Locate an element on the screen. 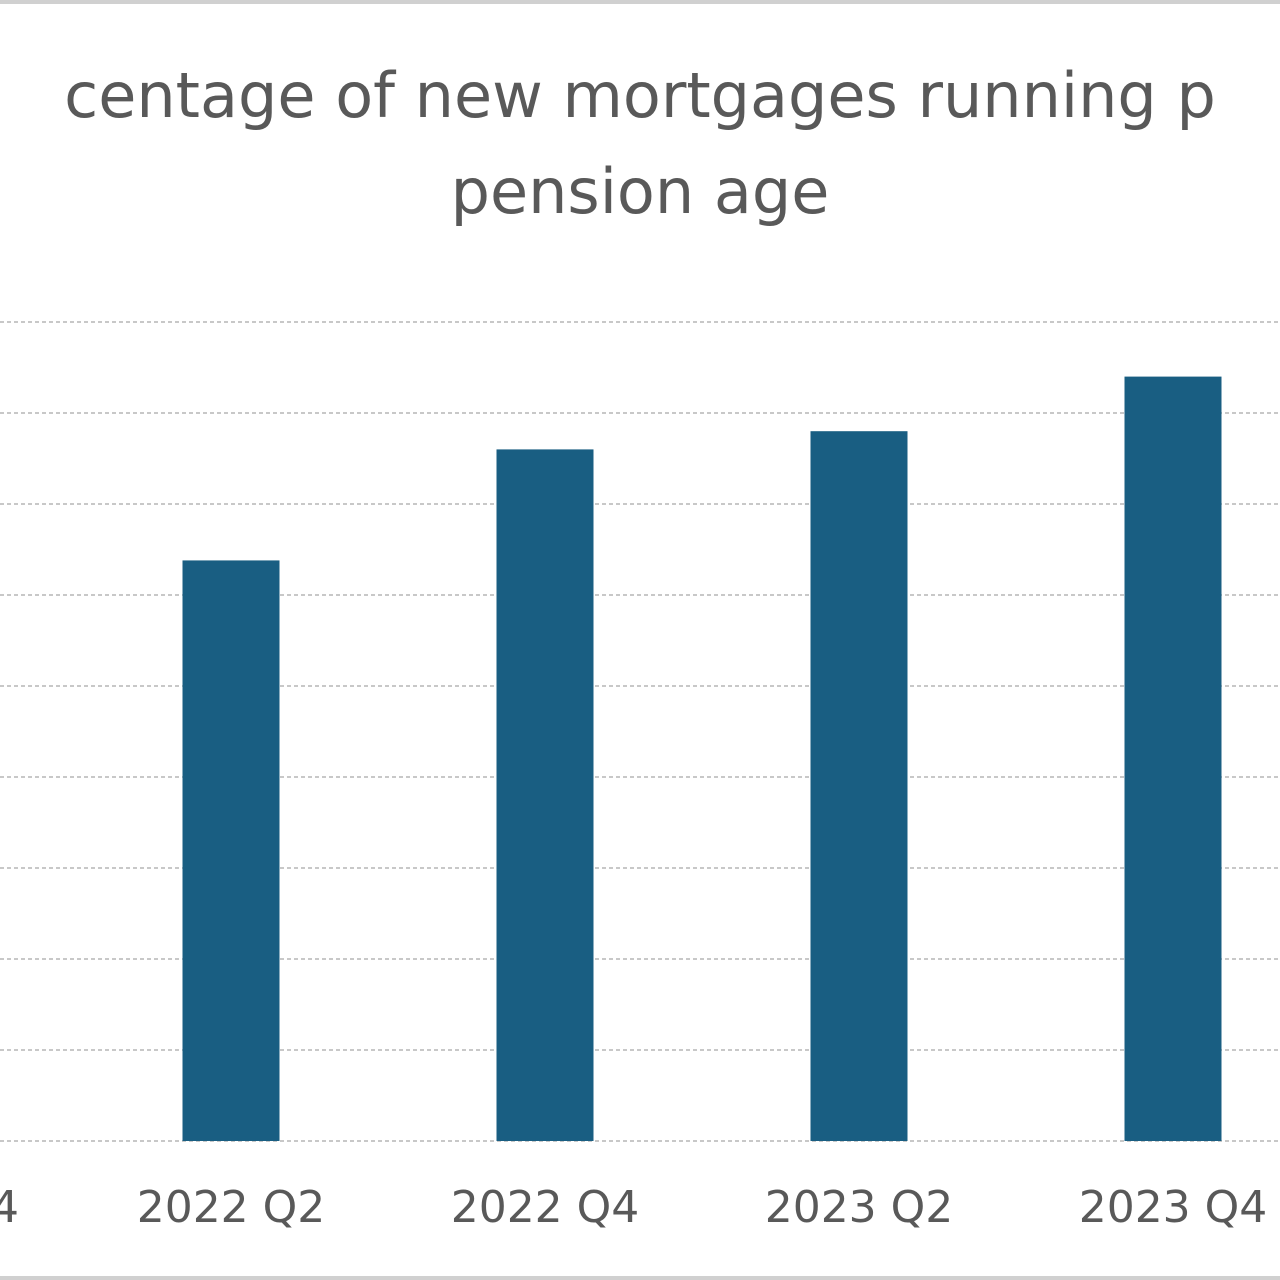 The image size is (1280, 1280). chart-title: centage of new mortgages running p is located at coordinates (640, 95).